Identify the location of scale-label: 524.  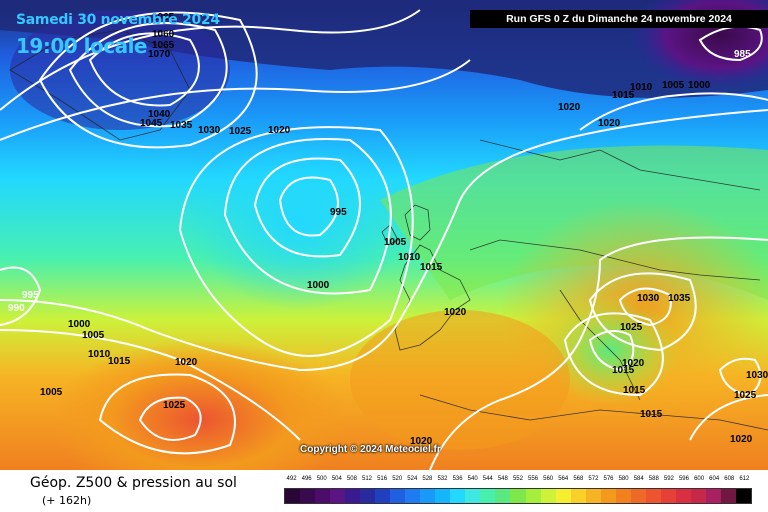
(412, 479).